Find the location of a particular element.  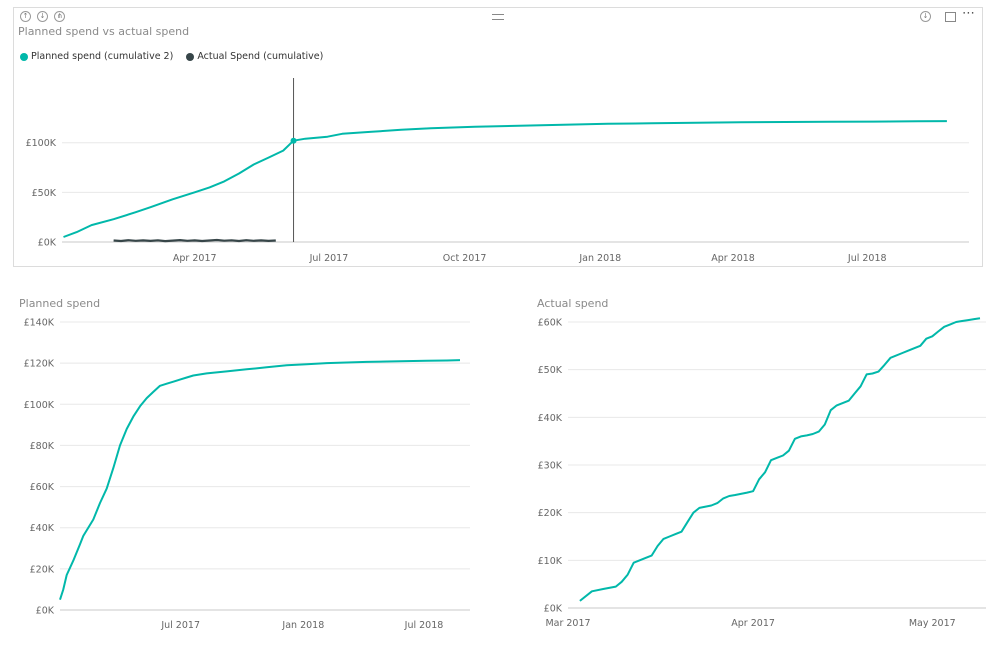

y-tick-label: £80K is located at coordinates (42, 446).